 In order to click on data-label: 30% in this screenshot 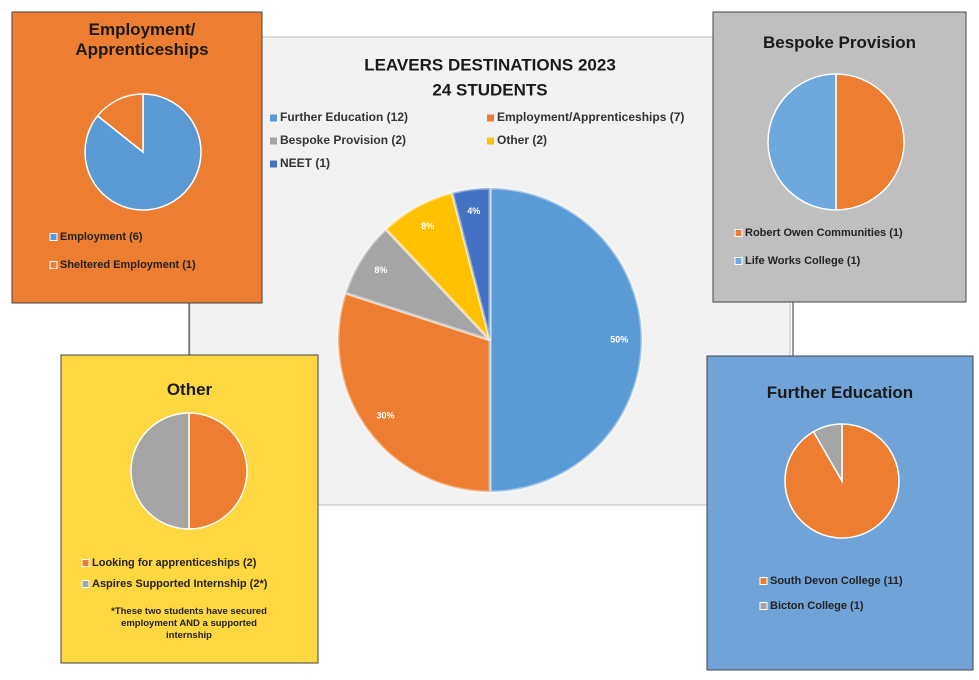, I will do `click(385, 415)`.